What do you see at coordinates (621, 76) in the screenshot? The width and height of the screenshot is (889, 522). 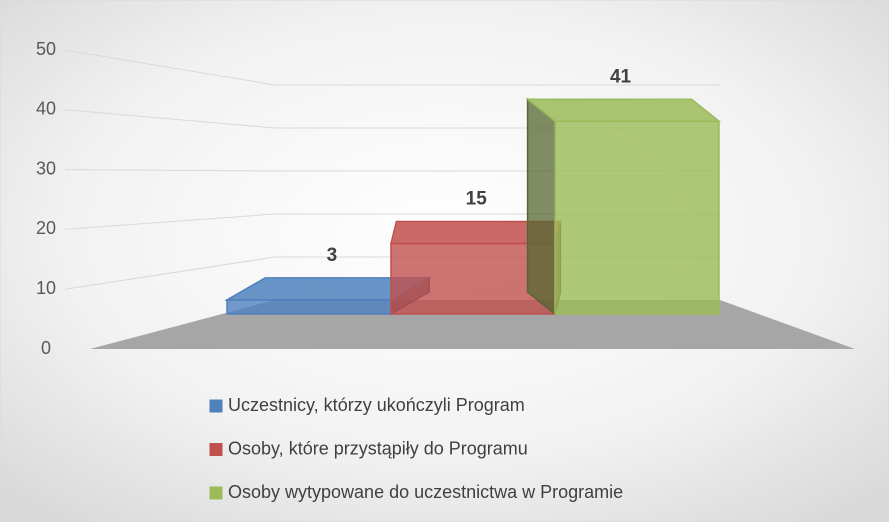 I see `value-label: 41` at bounding box center [621, 76].